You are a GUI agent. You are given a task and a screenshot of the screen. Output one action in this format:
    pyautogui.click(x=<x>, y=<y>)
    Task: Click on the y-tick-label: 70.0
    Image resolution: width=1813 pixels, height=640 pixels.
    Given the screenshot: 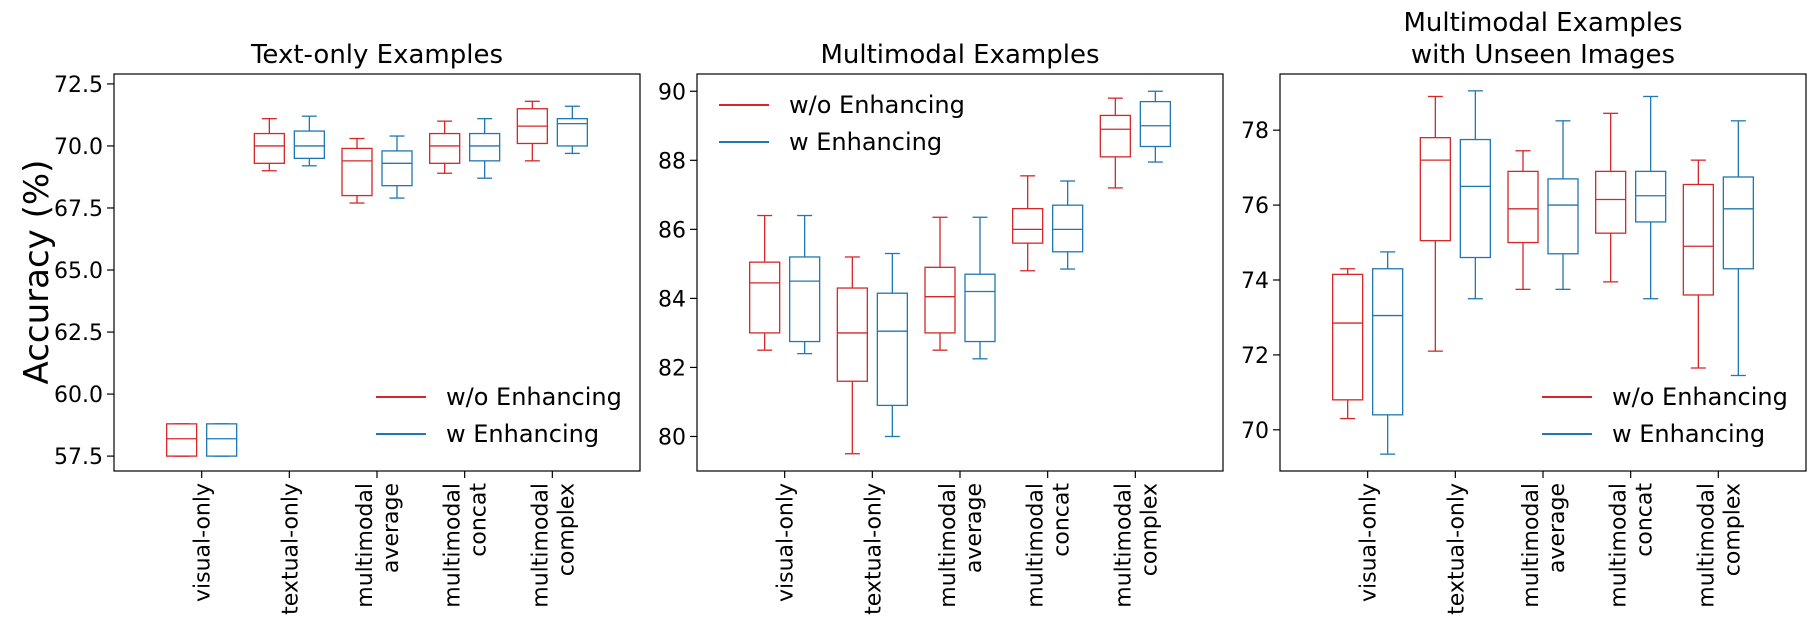 What is the action you would take?
    pyautogui.click(x=78, y=147)
    